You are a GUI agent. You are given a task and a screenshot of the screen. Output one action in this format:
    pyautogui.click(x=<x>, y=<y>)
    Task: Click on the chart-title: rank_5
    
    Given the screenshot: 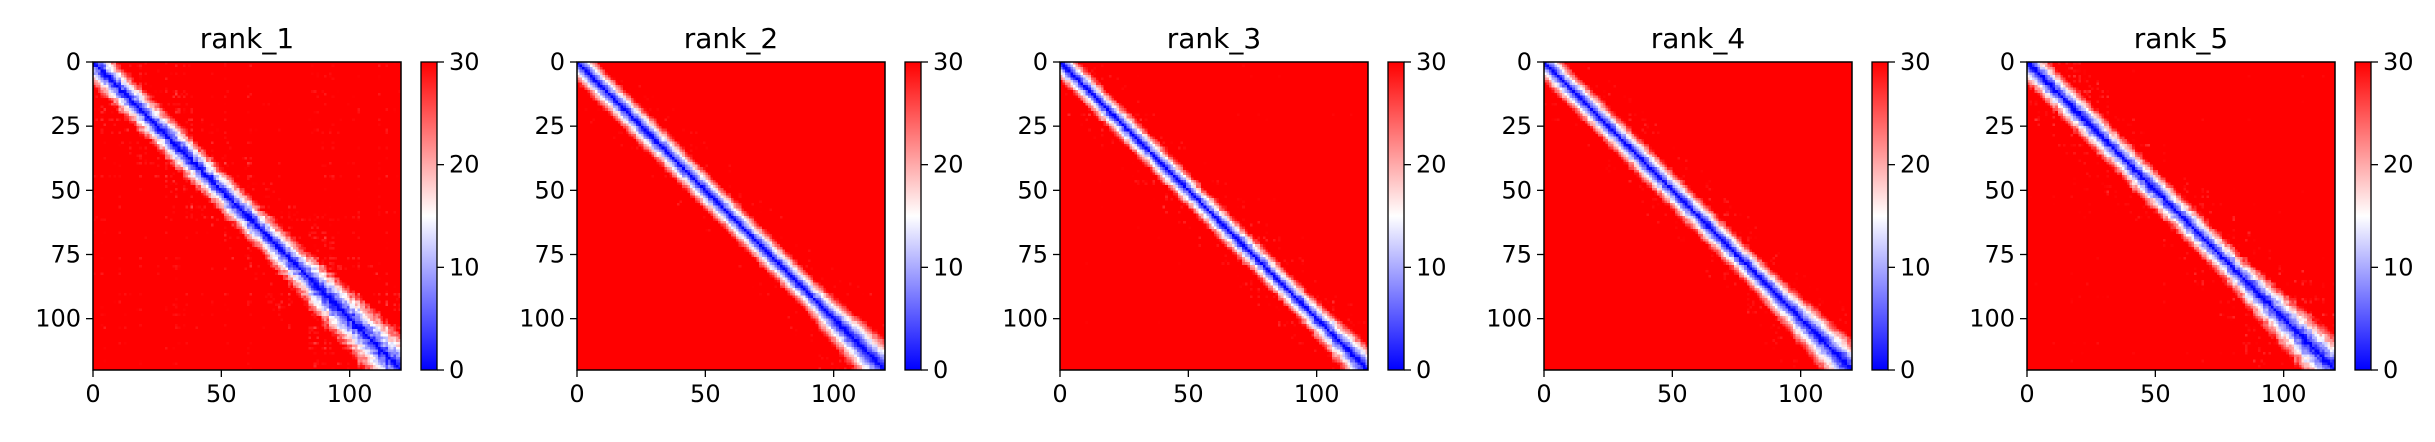 What is the action you would take?
    pyautogui.click(x=2181, y=38)
    